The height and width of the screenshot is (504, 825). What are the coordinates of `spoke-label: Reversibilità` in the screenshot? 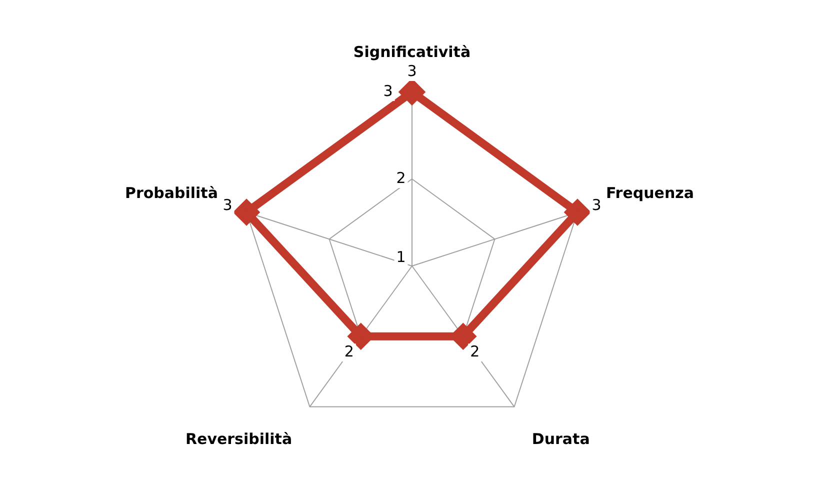 It's located at (238, 439).